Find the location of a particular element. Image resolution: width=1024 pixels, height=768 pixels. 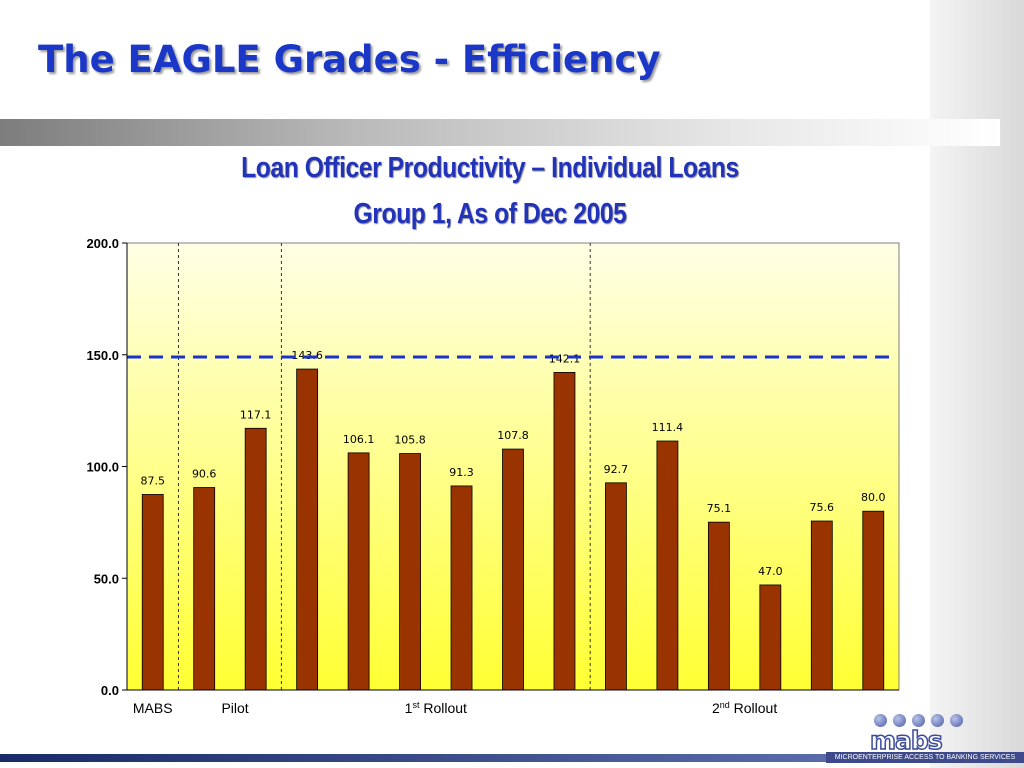

group-label-2: 1st Rollout is located at coordinates (436, 708).